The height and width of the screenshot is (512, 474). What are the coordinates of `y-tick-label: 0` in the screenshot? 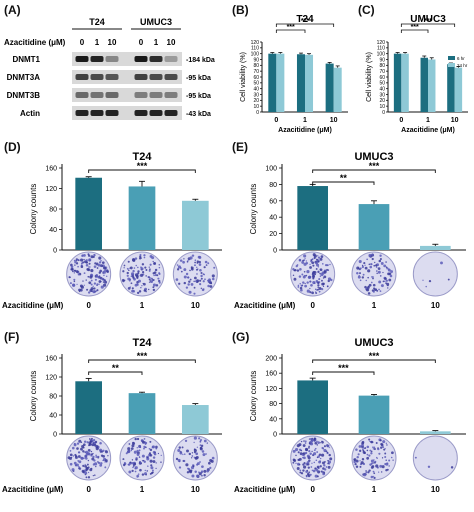 It's located at (257, 113).